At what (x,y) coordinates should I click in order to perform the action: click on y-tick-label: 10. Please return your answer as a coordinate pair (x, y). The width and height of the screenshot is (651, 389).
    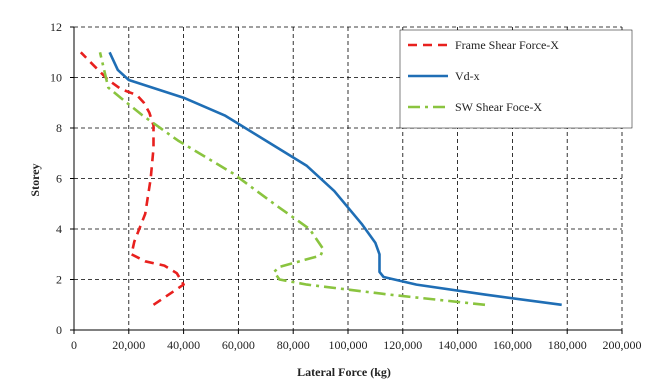
    Looking at the image, I should click on (56, 78).